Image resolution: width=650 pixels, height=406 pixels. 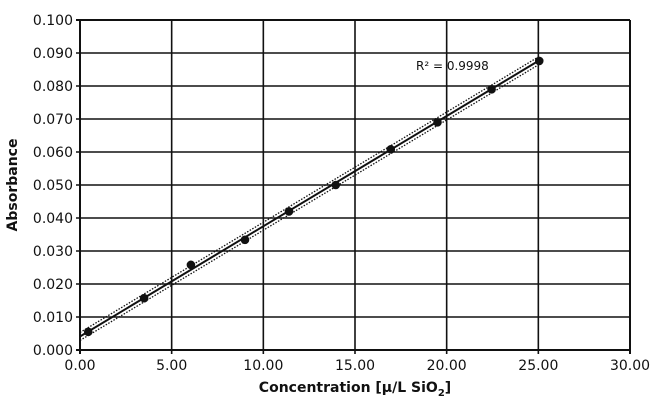 I want to click on y-tick-label: 0.070, so click(x=53, y=120).